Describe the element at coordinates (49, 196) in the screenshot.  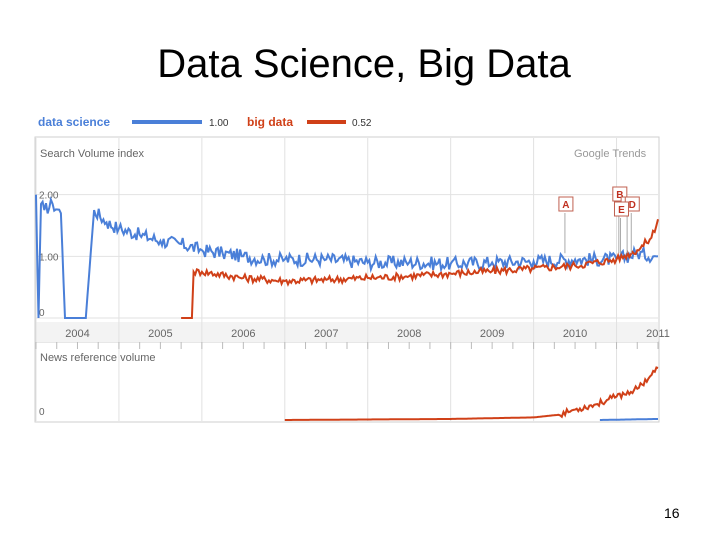
I see `y-tick-label: 2.00` at that location.